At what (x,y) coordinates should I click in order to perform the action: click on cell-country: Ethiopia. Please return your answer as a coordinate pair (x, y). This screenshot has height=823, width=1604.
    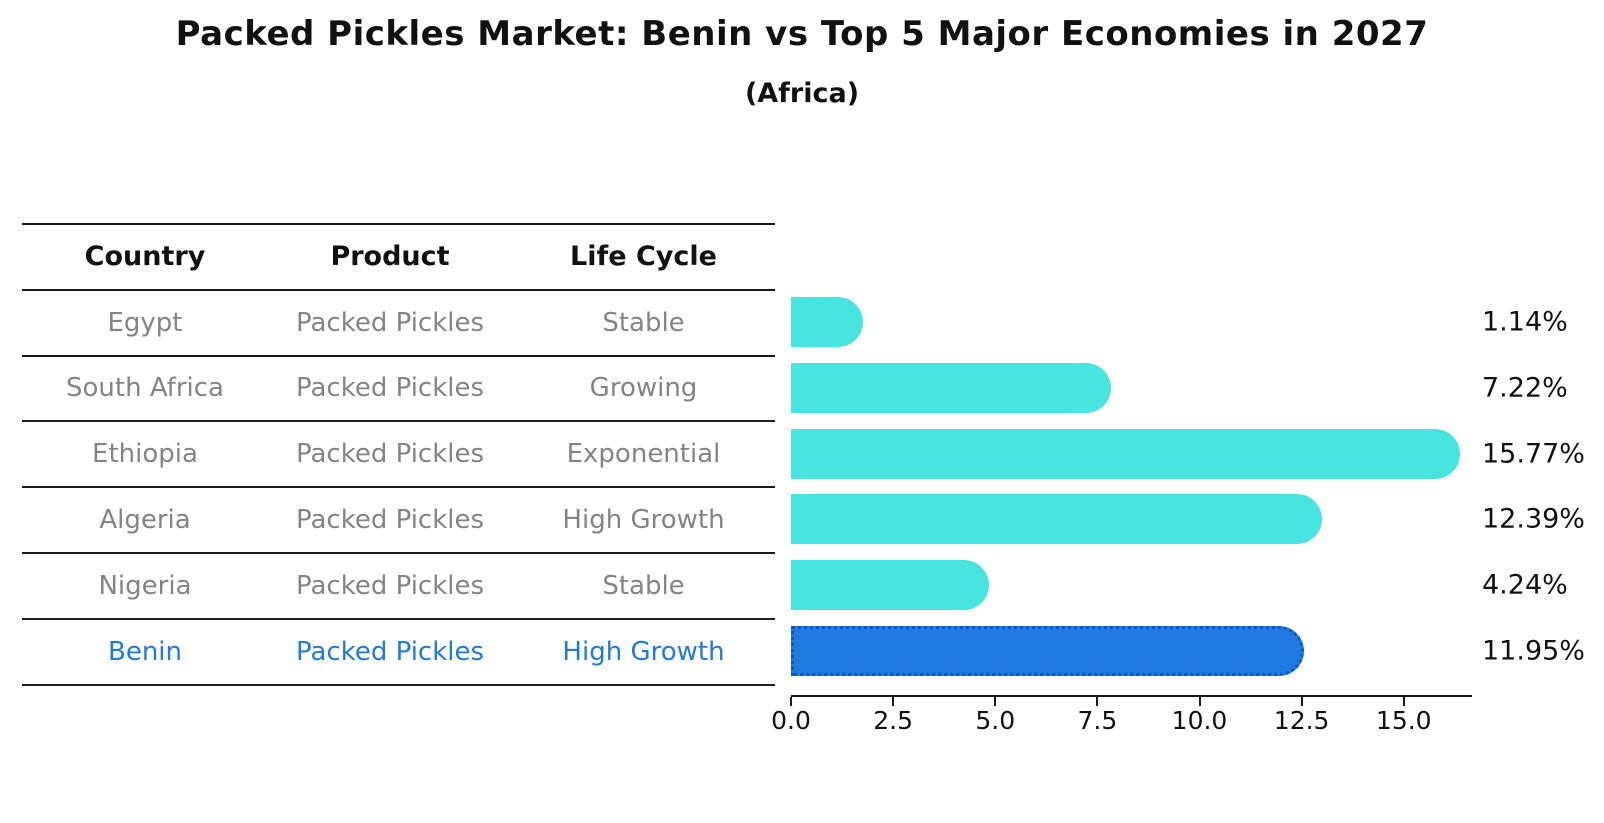
    Looking at the image, I should click on (145, 454).